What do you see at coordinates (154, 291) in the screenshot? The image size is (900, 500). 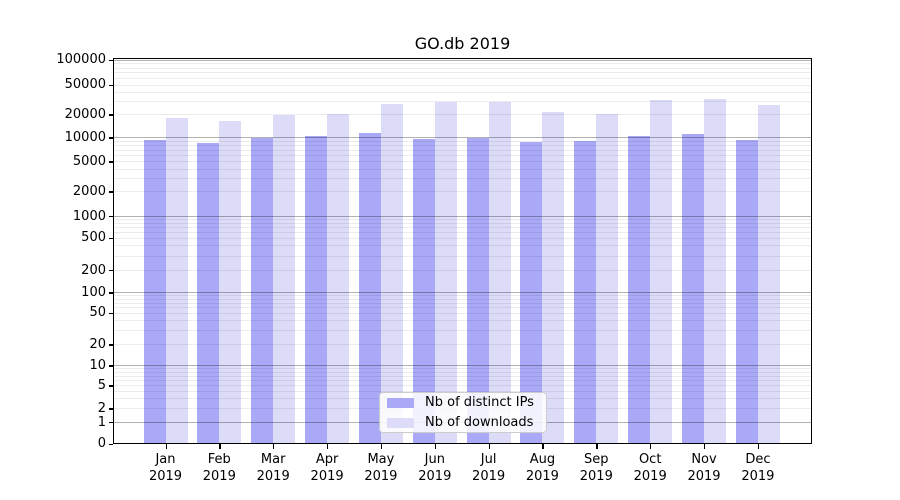 I see `bar-nb-of-distinct-ips-jan` at bounding box center [154, 291].